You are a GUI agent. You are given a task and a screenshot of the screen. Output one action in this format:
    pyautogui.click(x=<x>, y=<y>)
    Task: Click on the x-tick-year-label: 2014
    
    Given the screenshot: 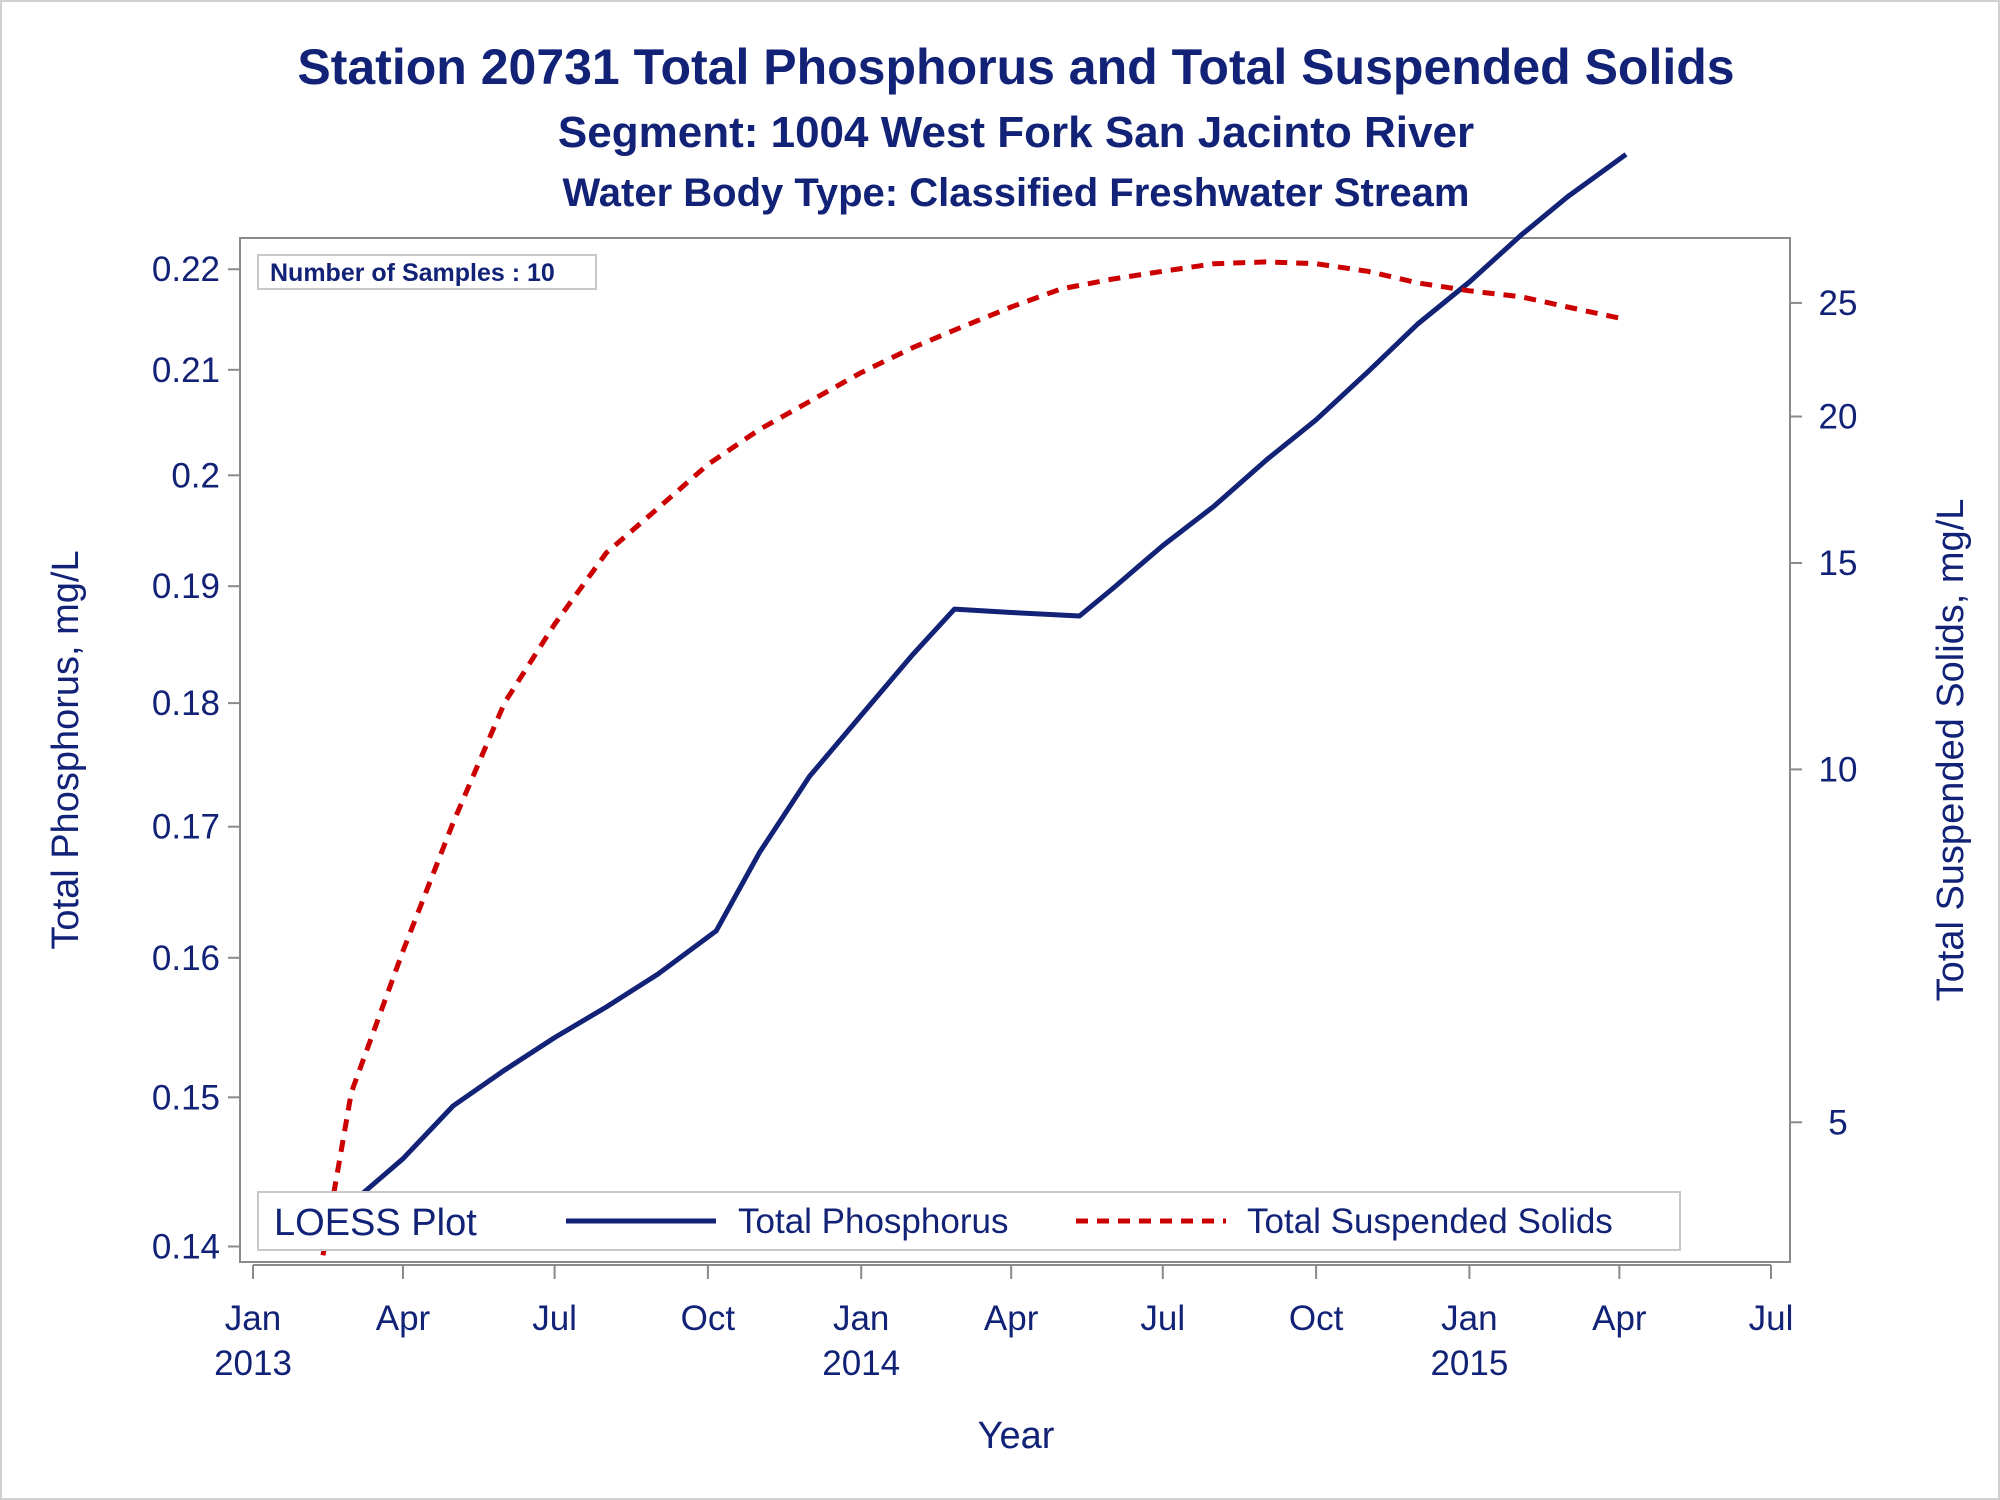 What is the action you would take?
    pyautogui.click(x=861, y=1363)
    